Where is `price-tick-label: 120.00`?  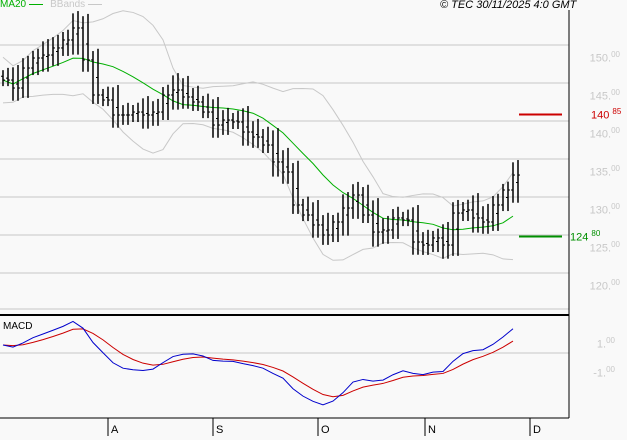
price-tick-label: 120.00 is located at coordinates (604, 285).